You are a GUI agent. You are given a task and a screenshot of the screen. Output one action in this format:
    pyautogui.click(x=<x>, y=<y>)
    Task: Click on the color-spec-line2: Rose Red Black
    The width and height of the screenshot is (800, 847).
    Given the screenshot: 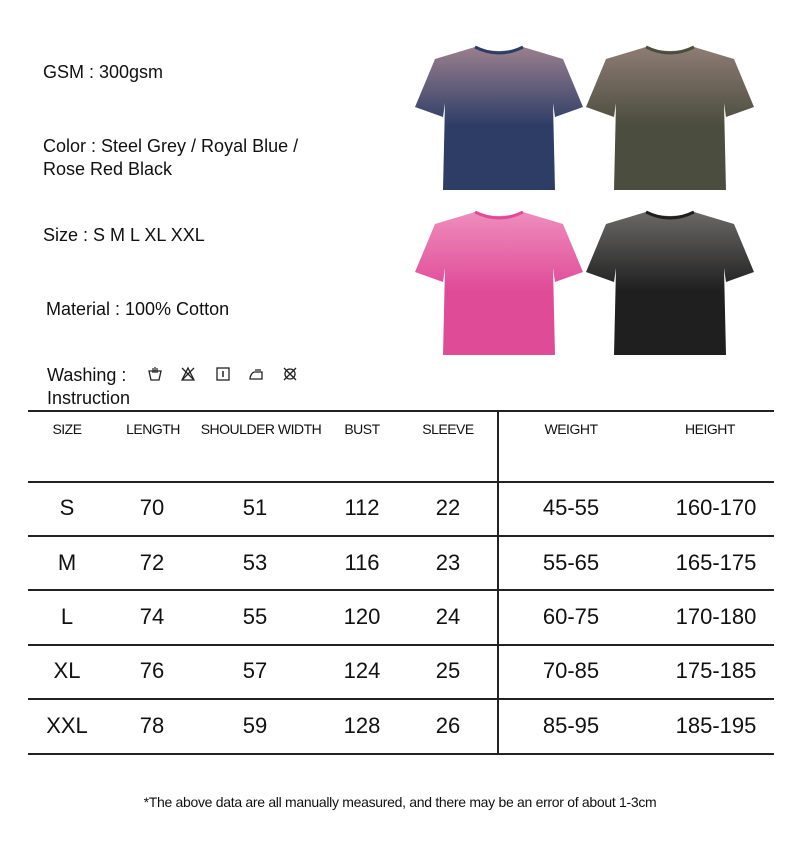 What is the action you would take?
    pyautogui.click(x=108, y=169)
    